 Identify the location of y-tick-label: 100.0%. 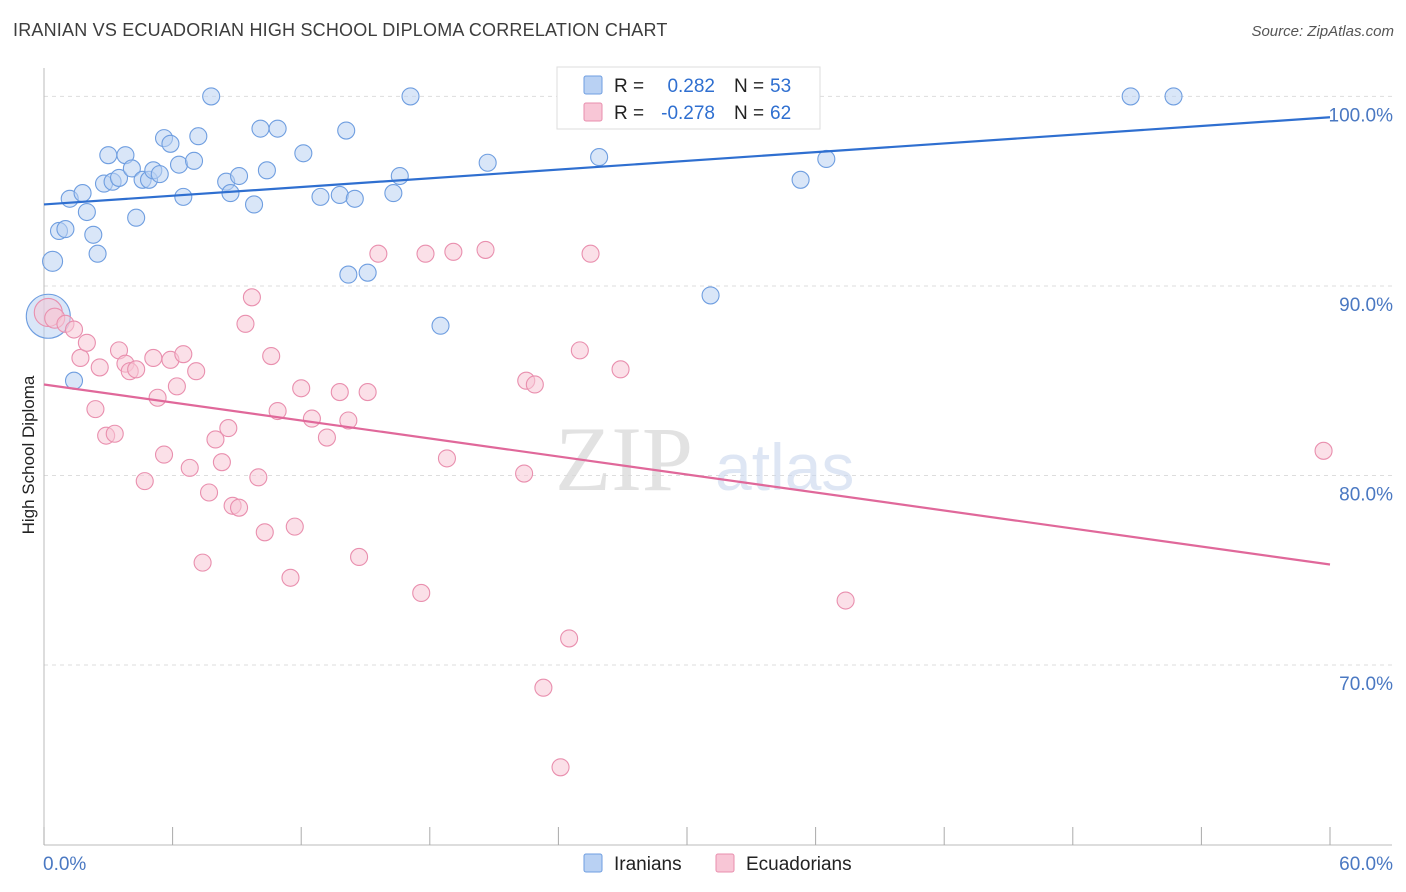
(1361, 115).